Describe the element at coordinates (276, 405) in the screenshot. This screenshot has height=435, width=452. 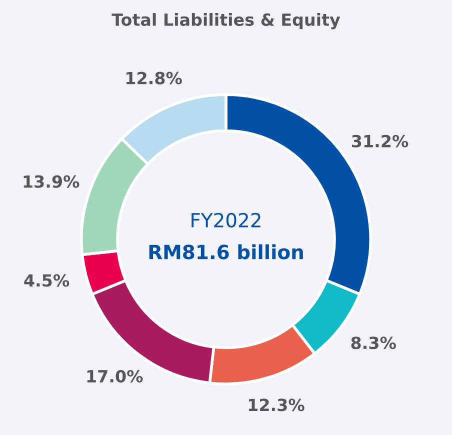
I see `data-label: 12.3%` at that location.